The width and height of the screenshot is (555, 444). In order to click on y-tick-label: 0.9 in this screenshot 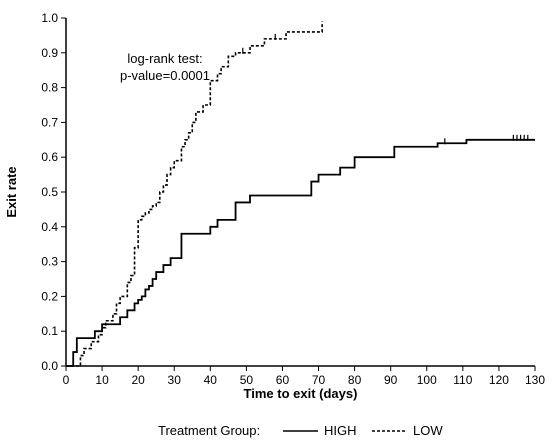, I will do `click(49, 53)`.